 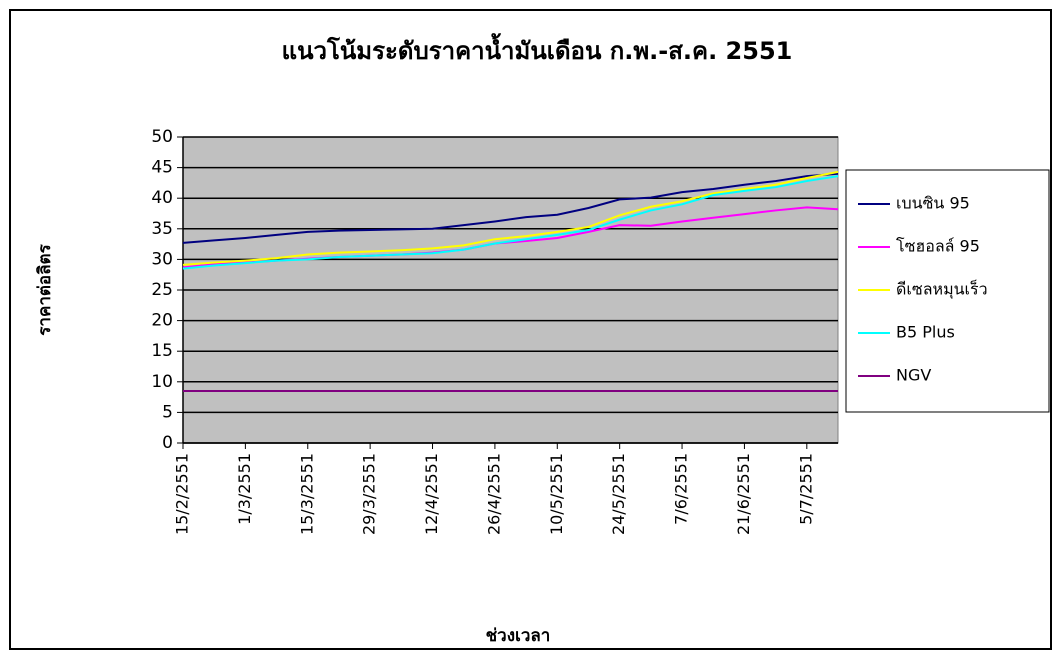 What do you see at coordinates (306, 494) in the screenshot?
I see `x-tick-label: 15/3/2551` at bounding box center [306, 494].